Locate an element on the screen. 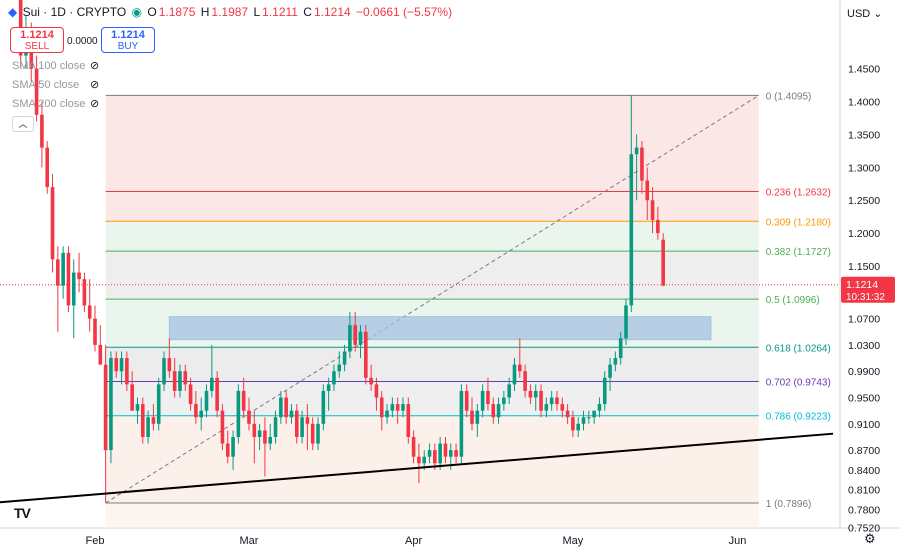 This screenshot has width=900, height=552. tradingview-logo: TV is located at coordinates (22, 513).